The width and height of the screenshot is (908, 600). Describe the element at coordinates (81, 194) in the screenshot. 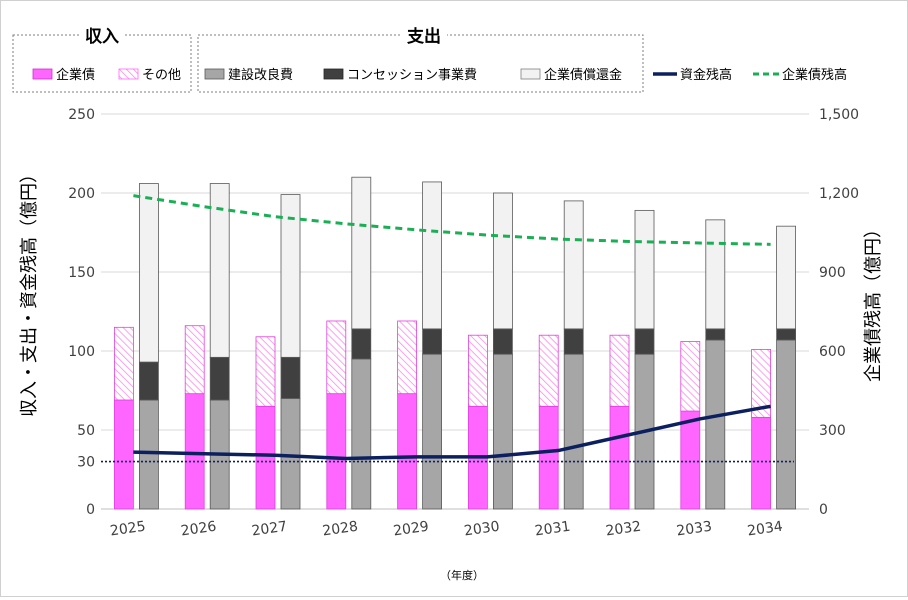

I see `left-tick-label: 200` at that location.